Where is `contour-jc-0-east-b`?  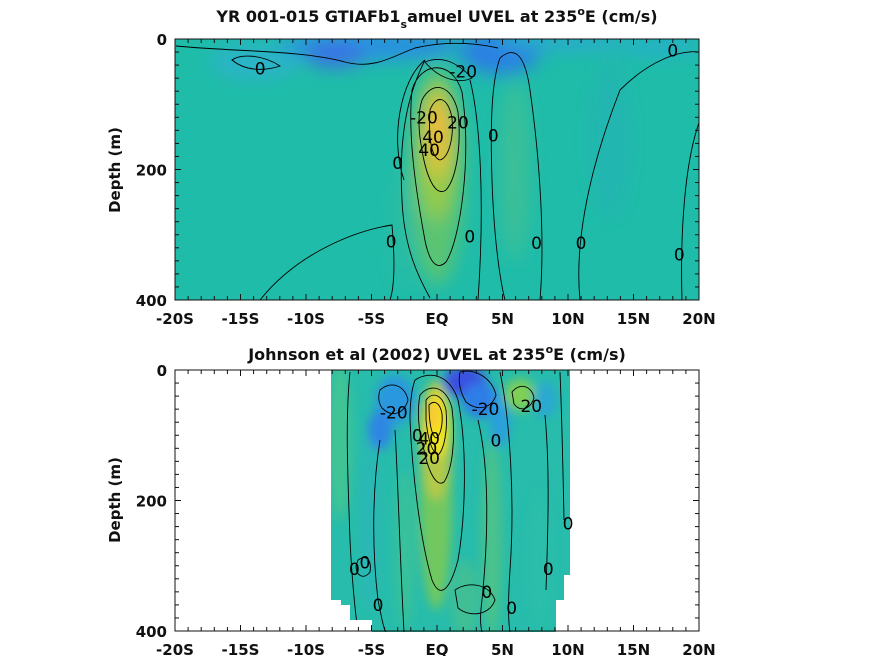 contour-jc-0-east-b is located at coordinates (506, 501).